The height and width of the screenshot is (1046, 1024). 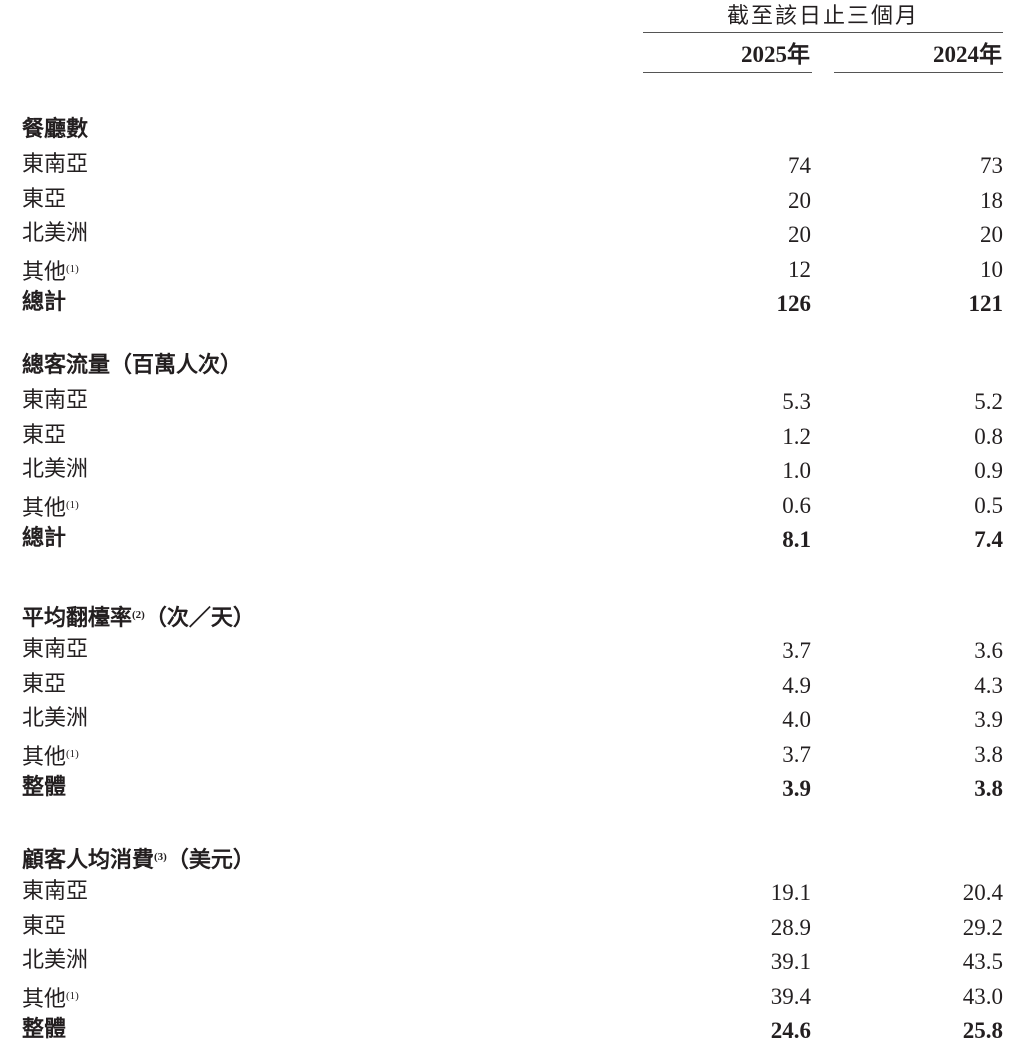 What do you see at coordinates (982, 996) in the screenshot?
I see `value-2024: 43.0` at bounding box center [982, 996].